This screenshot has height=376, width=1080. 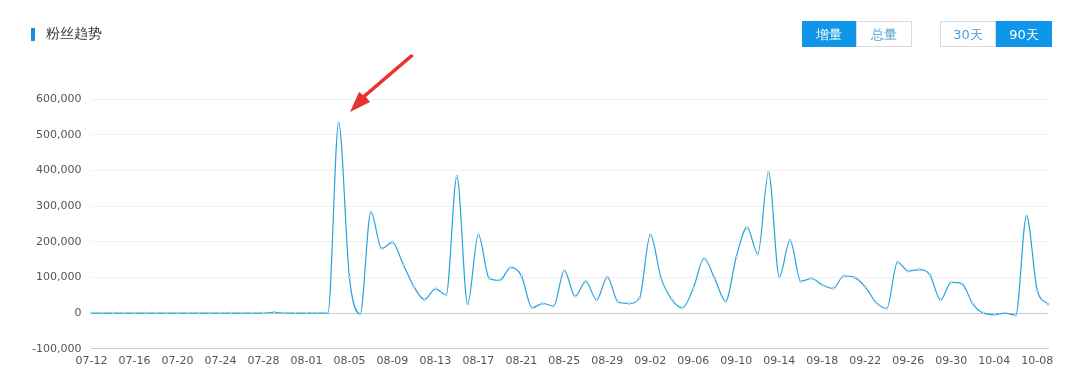 What do you see at coordinates (607, 361) in the screenshot?
I see `x-tick-label: 08-29` at bounding box center [607, 361].